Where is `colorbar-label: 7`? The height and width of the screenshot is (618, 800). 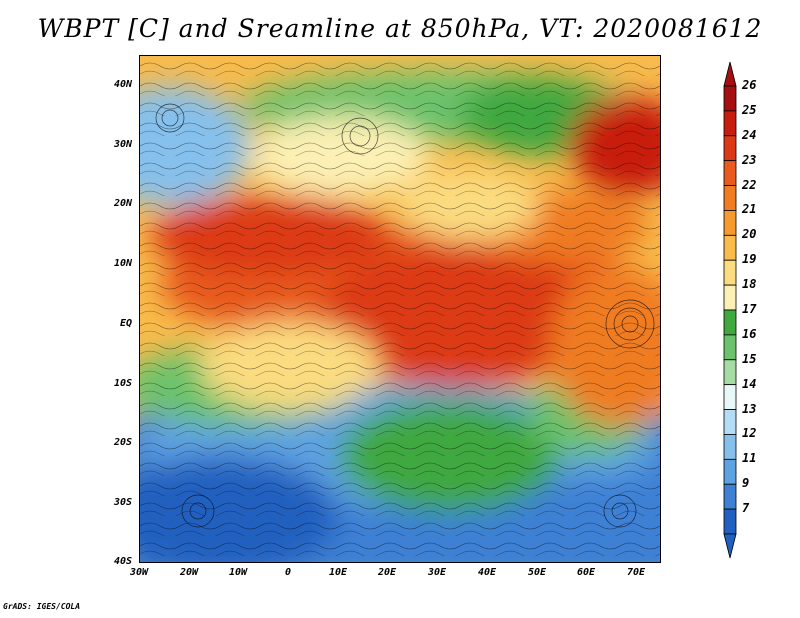 colorbar-label: 7 is located at coordinates (746, 508).